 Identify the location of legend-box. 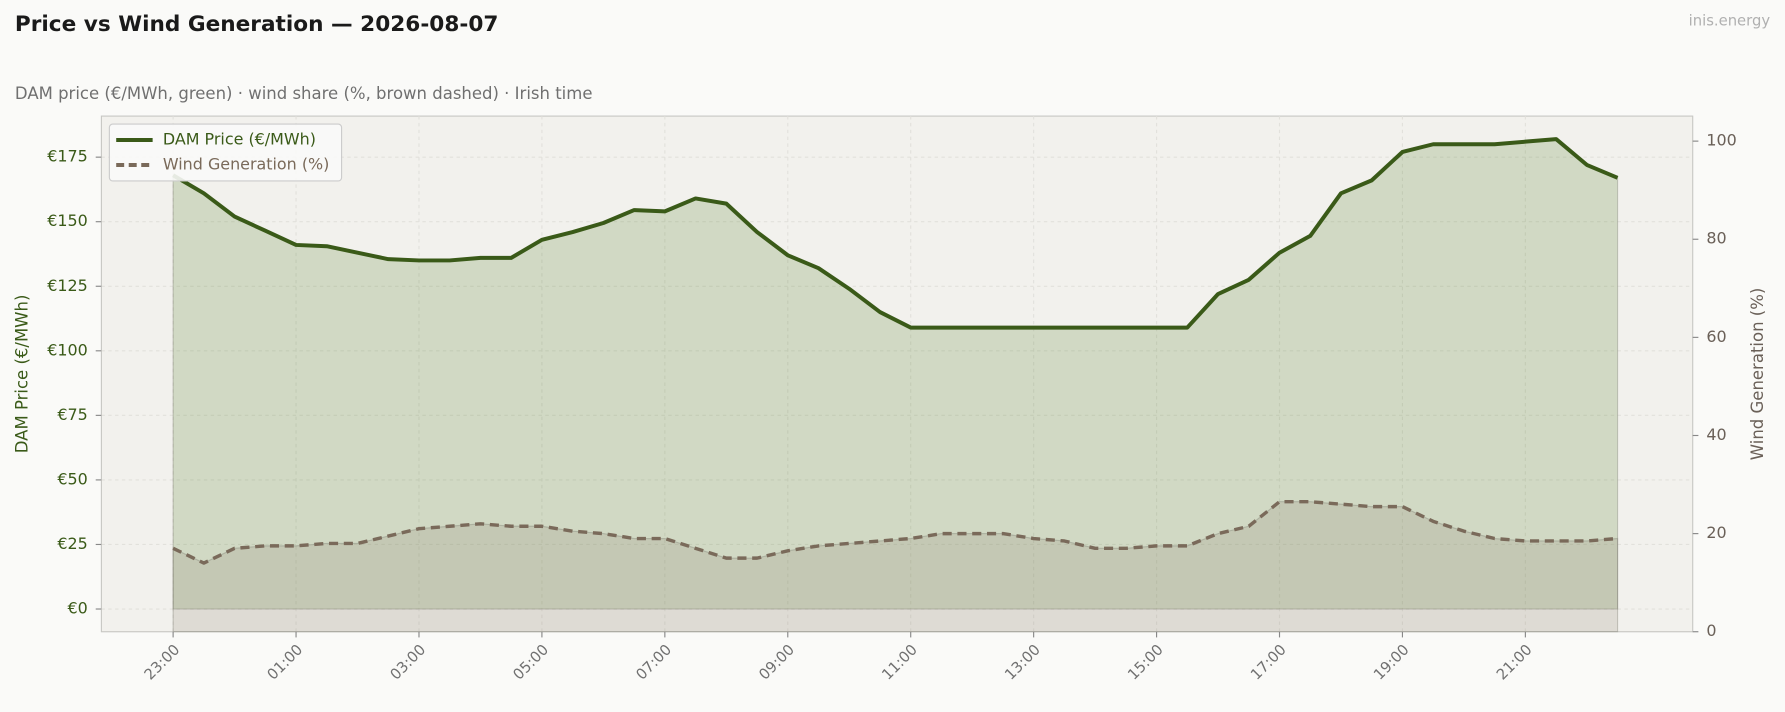
(225, 152).